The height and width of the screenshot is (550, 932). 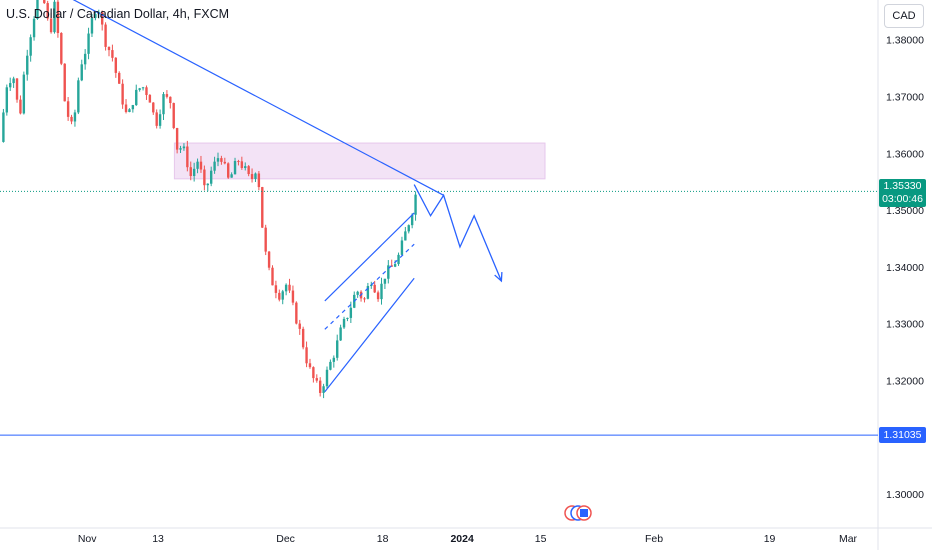 What do you see at coordinates (902, 199) in the screenshot?
I see `countdown-timer: 03:00:46` at bounding box center [902, 199].